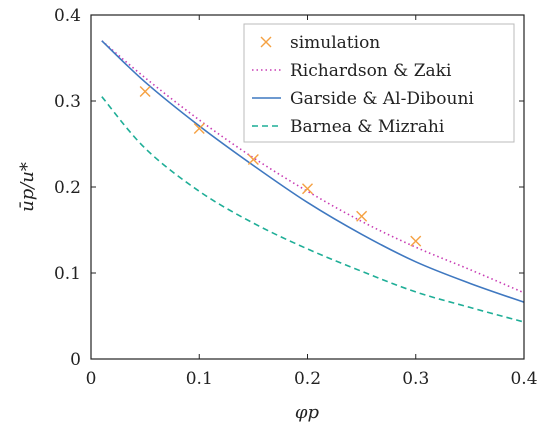  What do you see at coordinates (67, 274) in the screenshot?
I see `y-tick-label: 0.1` at bounding box center [67, 274].